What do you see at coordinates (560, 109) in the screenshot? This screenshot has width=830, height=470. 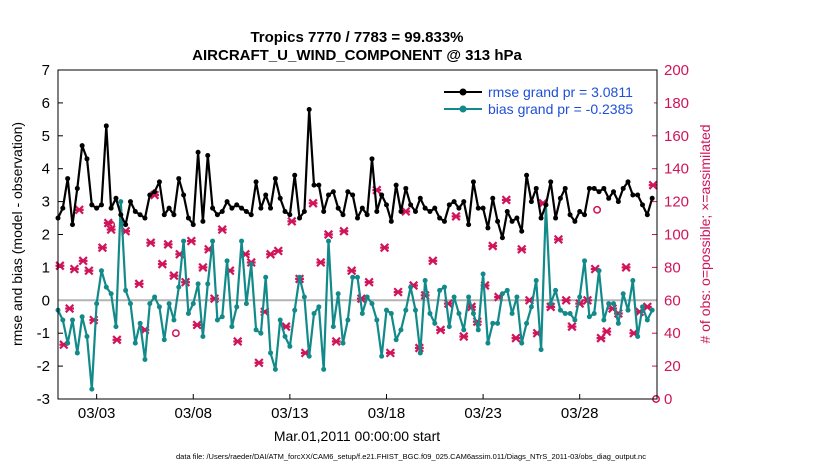 I see `legend-bias-label: bias grand pr = -0.2385` at bounding box center [560, 109].